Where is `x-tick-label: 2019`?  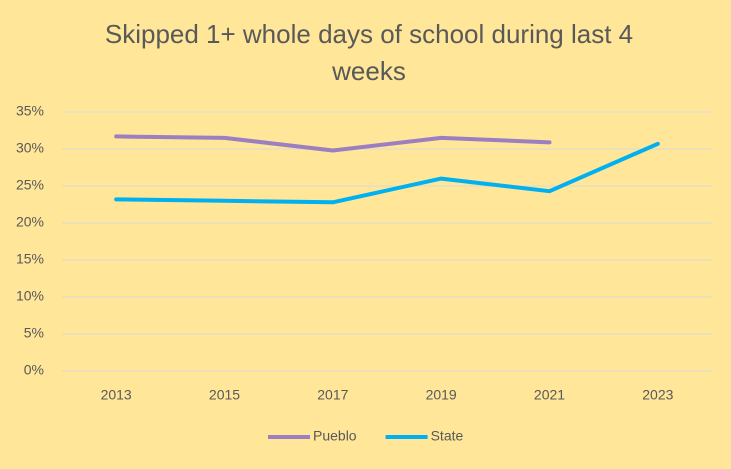 x-tick-label: 2019 is located at coordinates (441, 395).